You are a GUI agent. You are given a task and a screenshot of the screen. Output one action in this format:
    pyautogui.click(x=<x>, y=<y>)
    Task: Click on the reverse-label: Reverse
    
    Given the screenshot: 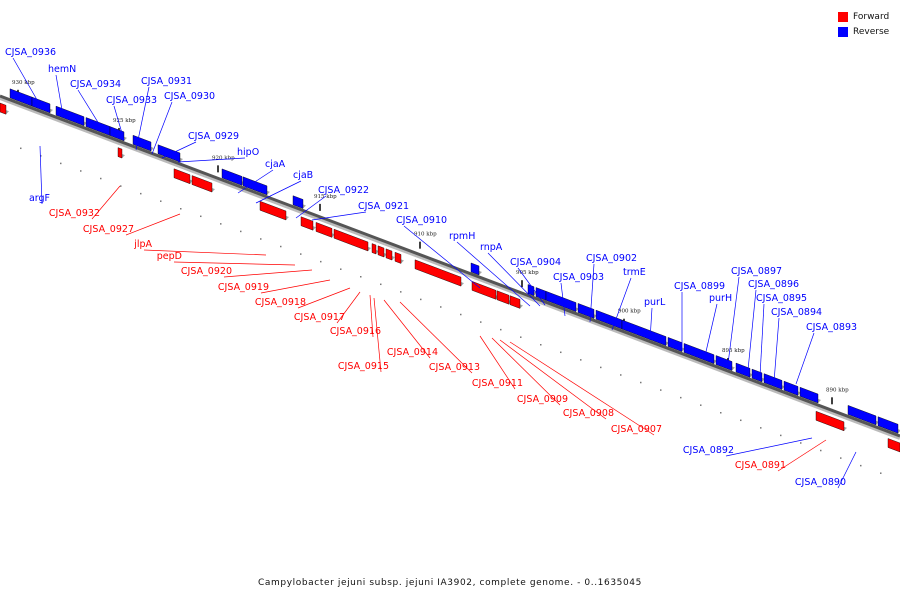 What is the action you would take?
    pyautogui.click(x=871, y=31)
    